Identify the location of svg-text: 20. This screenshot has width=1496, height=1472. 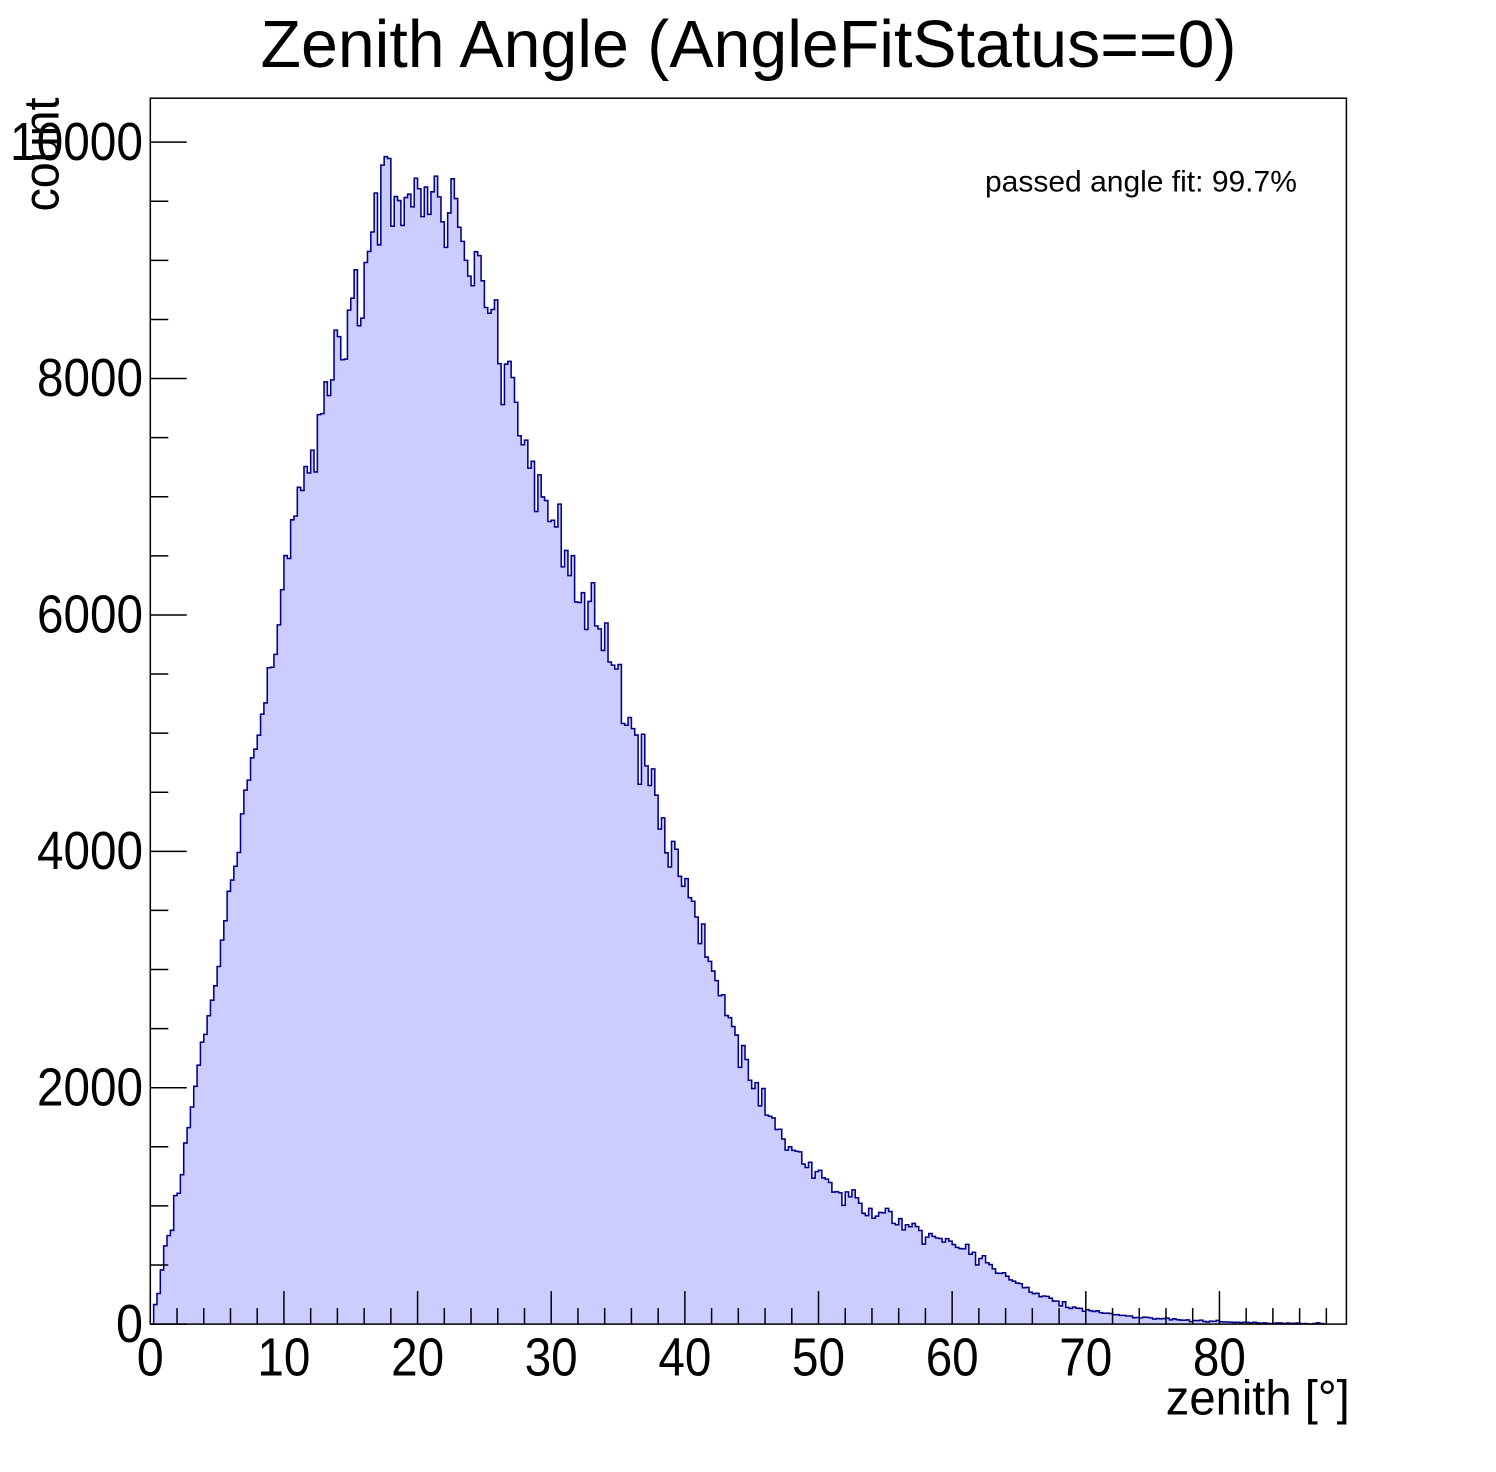
(417, 1358).